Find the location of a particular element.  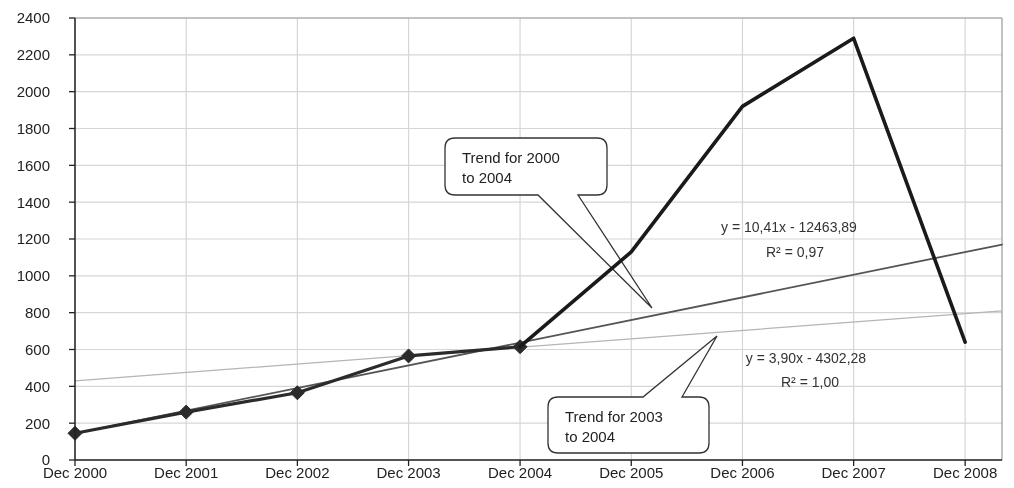

x-tick-label: Dec 2003 is located at coordinates (408, 472).